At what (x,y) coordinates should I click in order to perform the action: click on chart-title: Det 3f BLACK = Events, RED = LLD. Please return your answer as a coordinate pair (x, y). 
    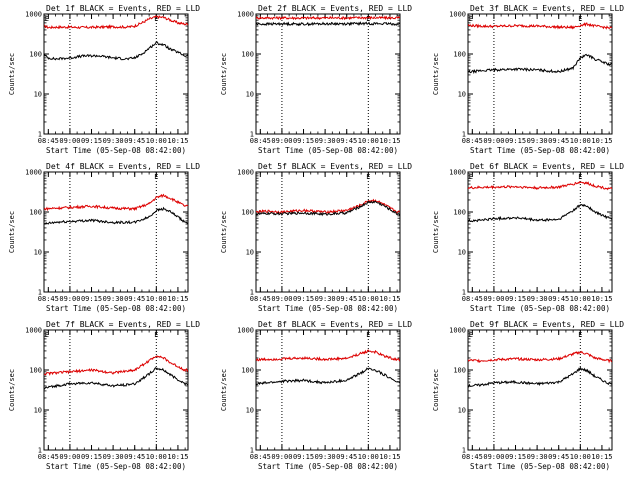
    Looking at the image, I should click on (547, 8).